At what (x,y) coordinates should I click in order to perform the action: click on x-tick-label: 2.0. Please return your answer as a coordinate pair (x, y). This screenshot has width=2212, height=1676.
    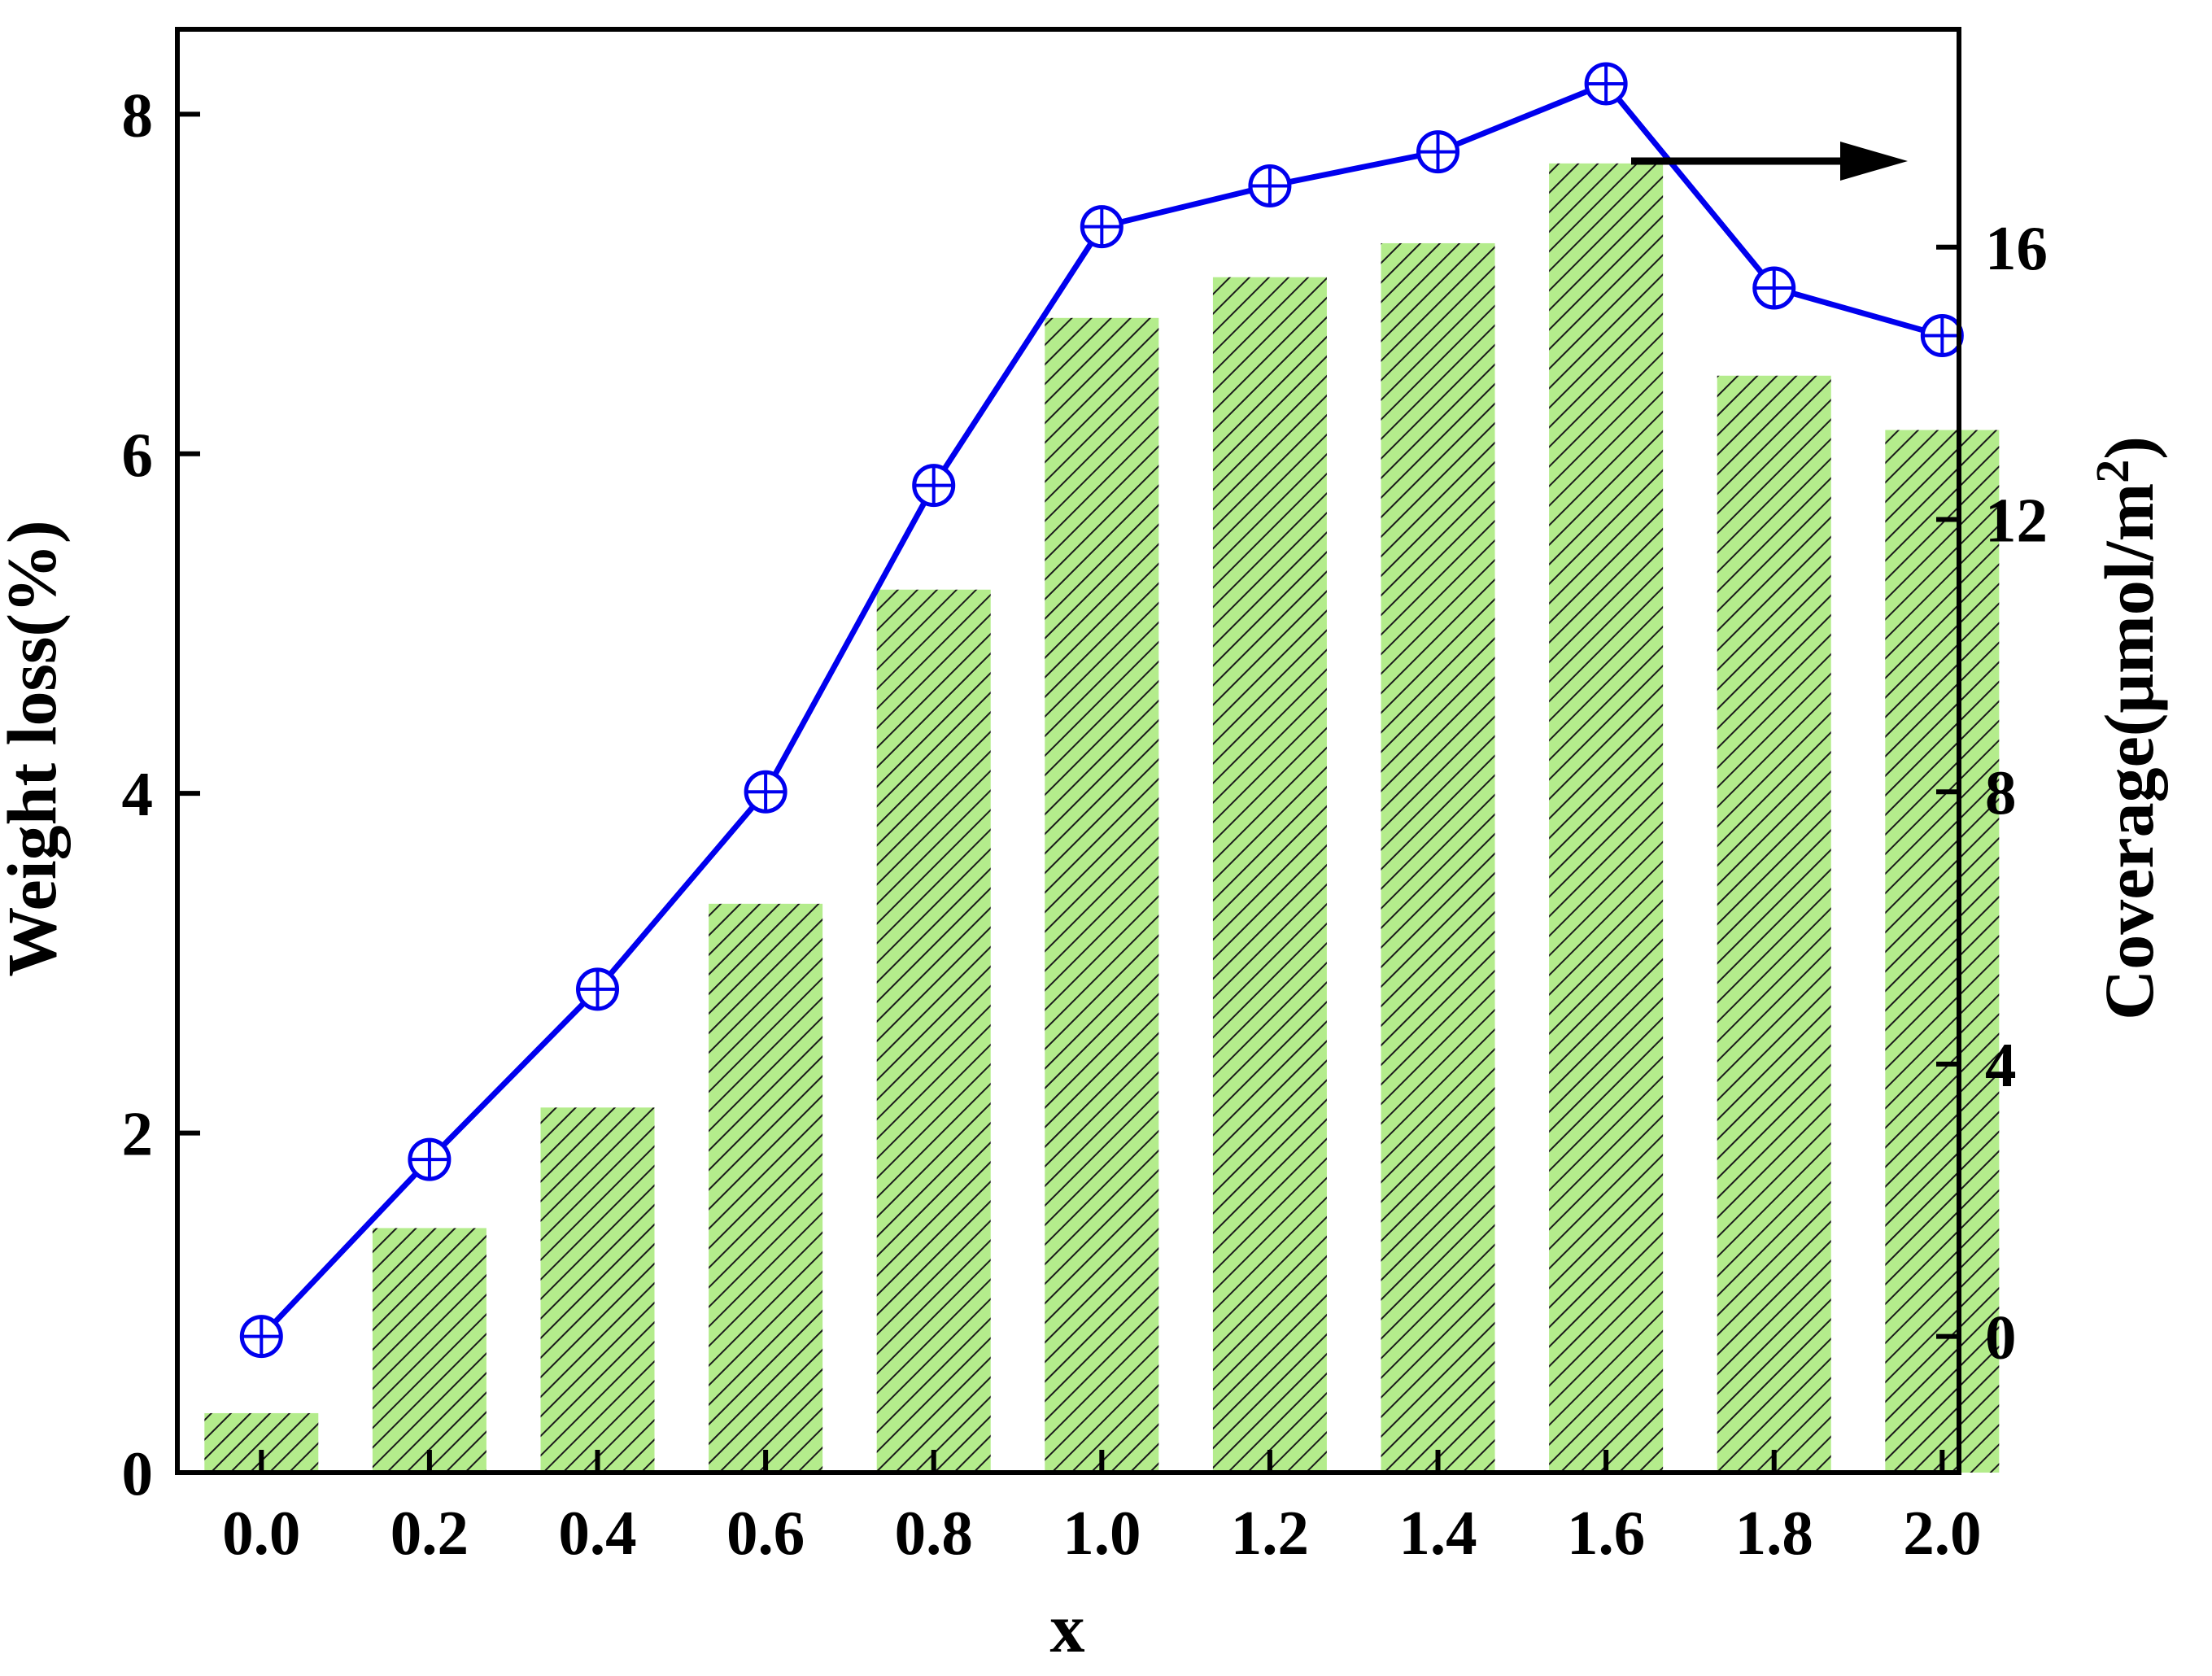
    Looking at the image, I should click on (1942, 1533).